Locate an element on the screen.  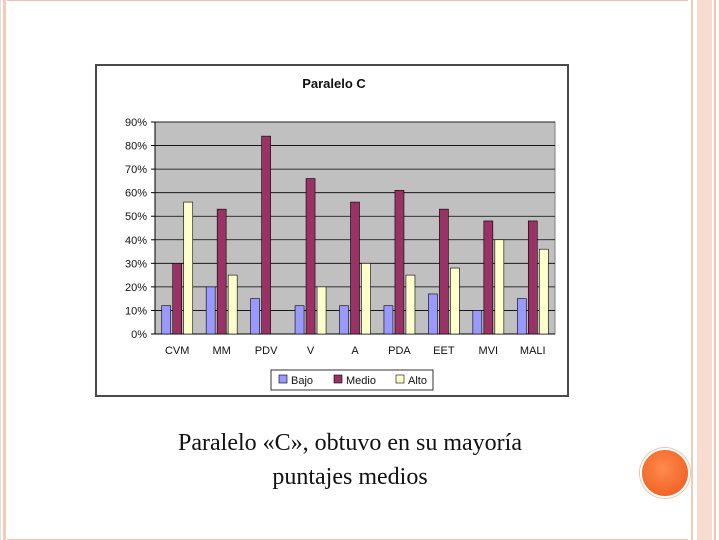
y-tick-label: 10% is located at coordinates (136, 311).